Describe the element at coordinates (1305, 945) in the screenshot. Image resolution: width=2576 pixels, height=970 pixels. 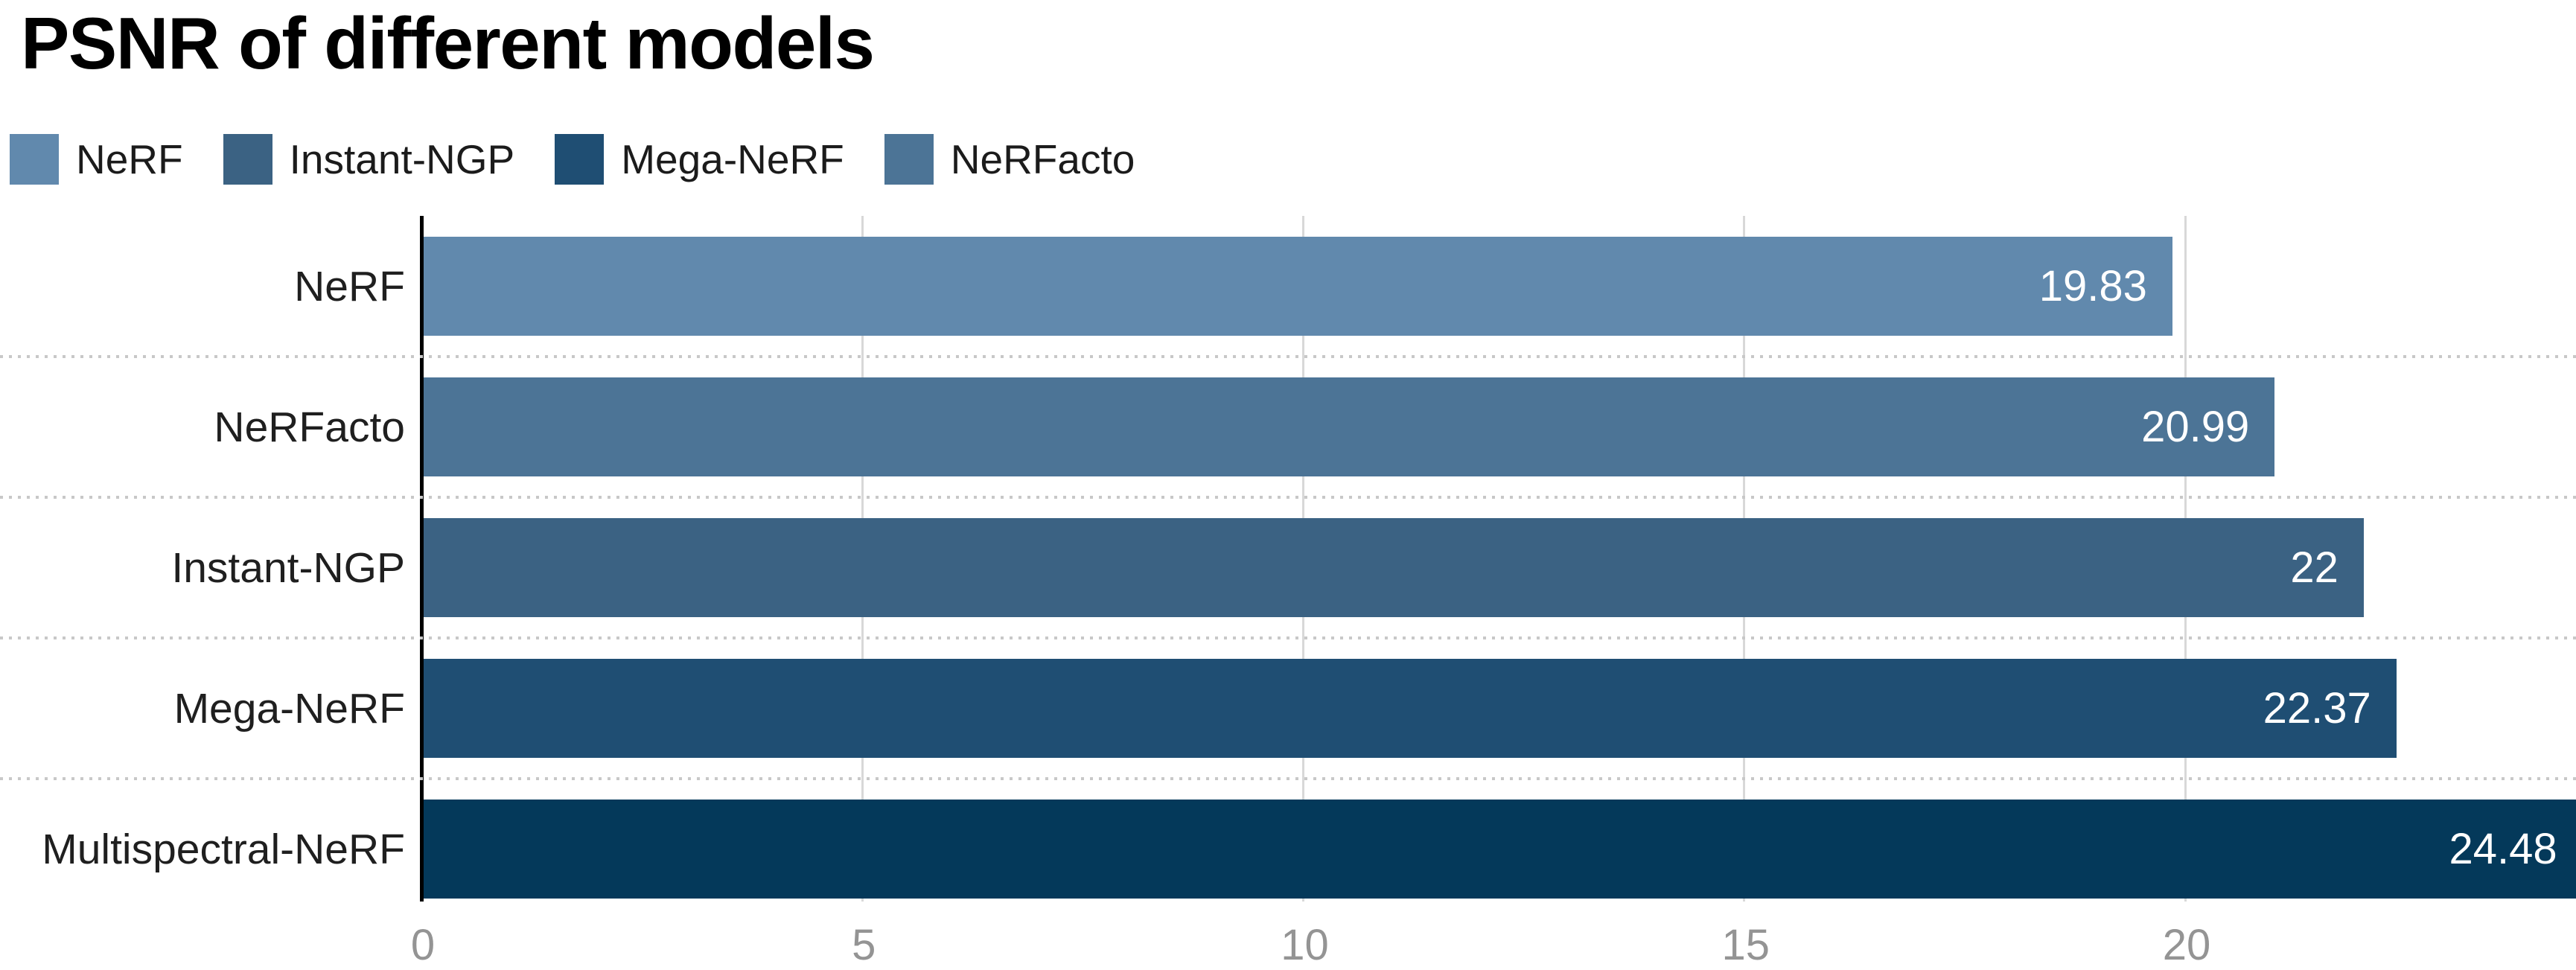
I see `x-axis-tick-label: 10` at that location.